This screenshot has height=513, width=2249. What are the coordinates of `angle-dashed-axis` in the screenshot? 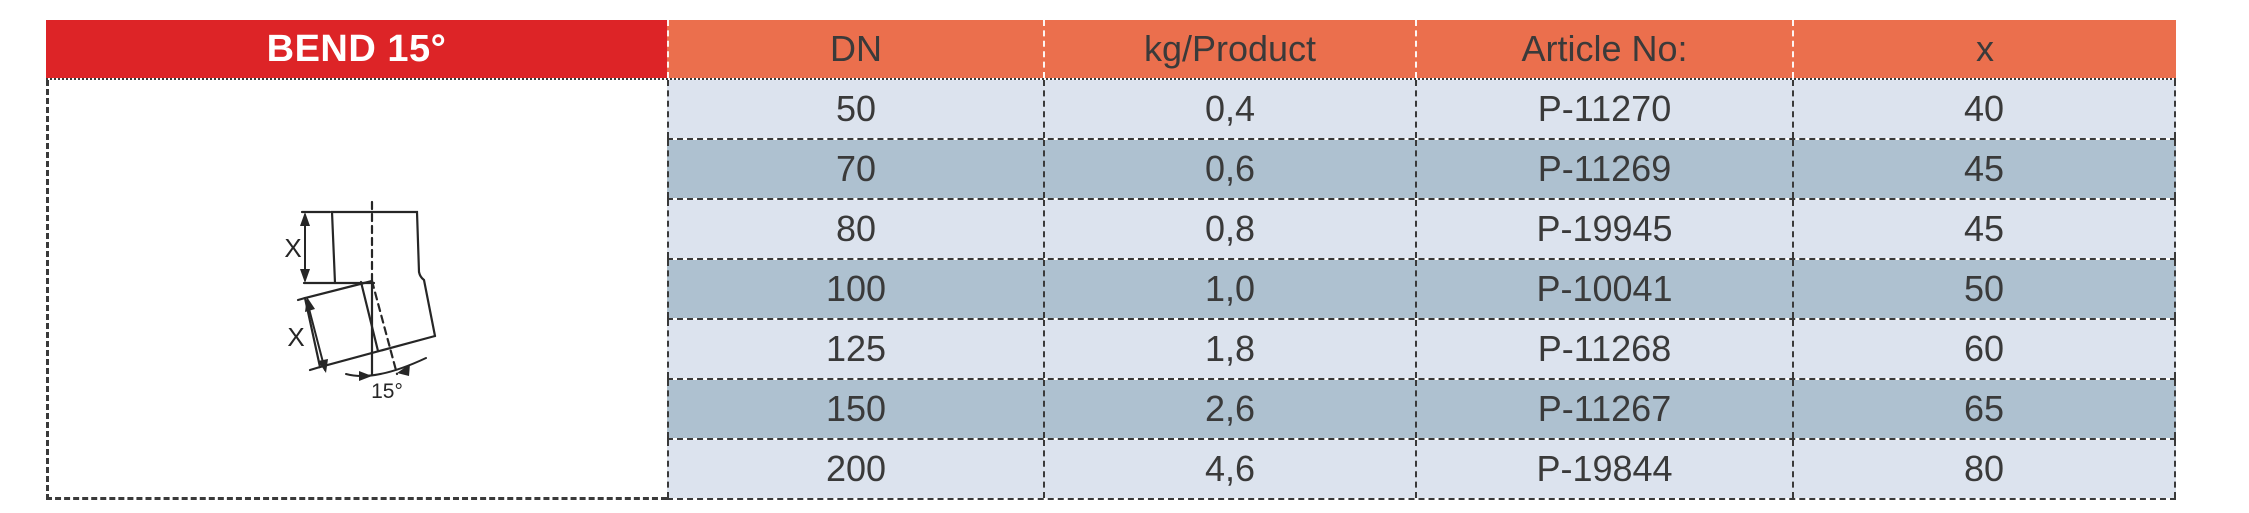 It's located at (384, 327).